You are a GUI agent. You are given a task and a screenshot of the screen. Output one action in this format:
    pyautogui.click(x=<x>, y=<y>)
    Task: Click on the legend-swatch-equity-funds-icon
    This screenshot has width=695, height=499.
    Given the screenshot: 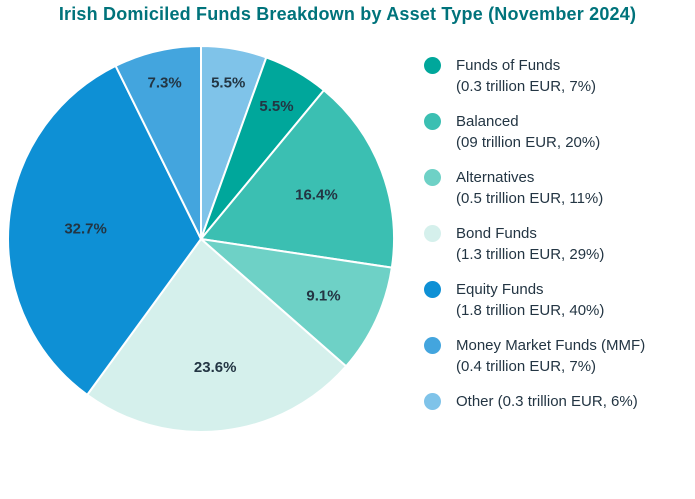 What is the action you would take?
    pyautogui.click(x=432, y=289)
    